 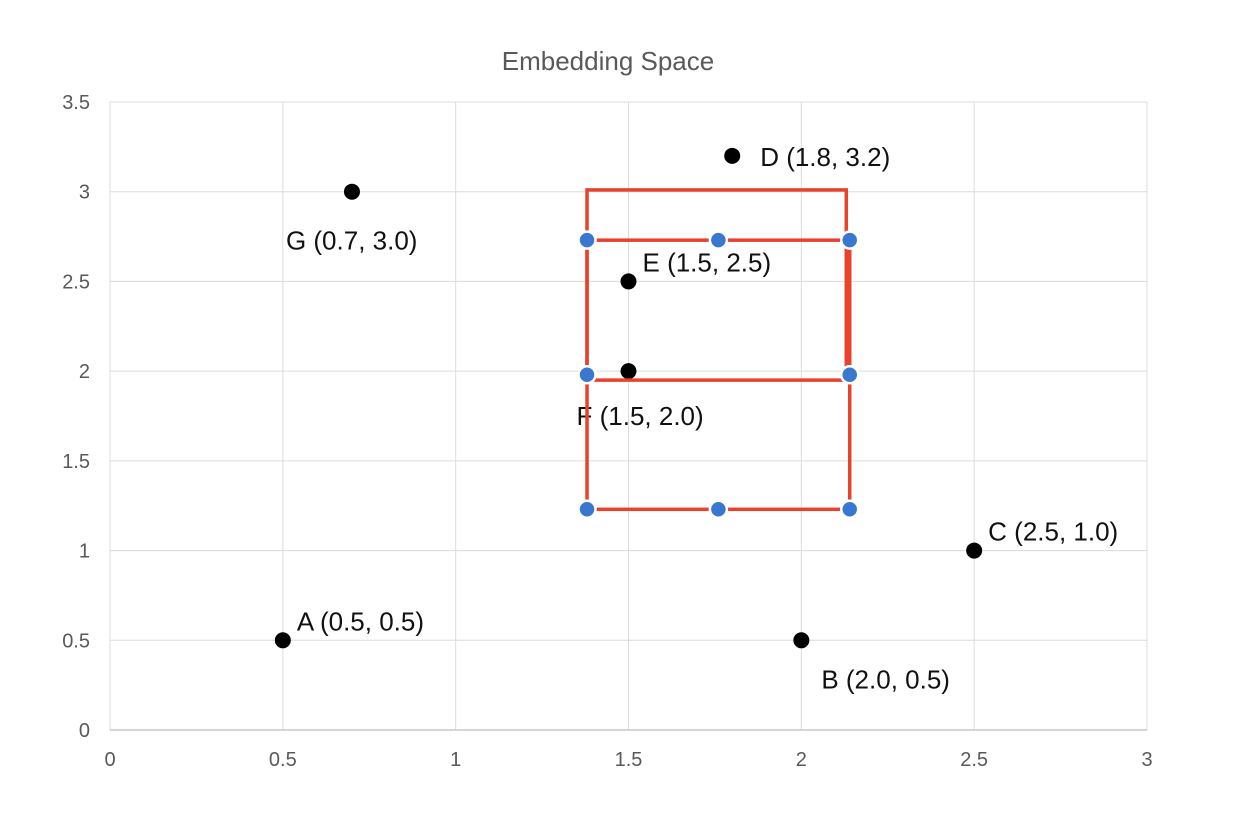 What do you see at coordinates (76, 462) in the screenshot?
I see `y-tick-label: 1.5` at bounding box center [76, 462].